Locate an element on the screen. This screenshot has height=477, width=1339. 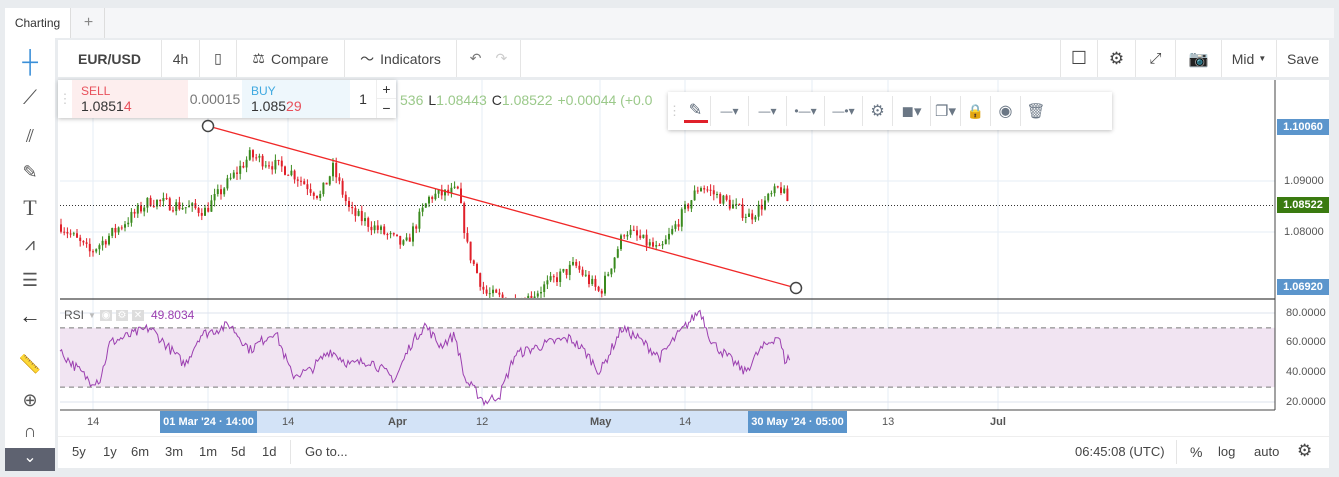
ruler-icon: 📏 is located at coordinates (30, 364).